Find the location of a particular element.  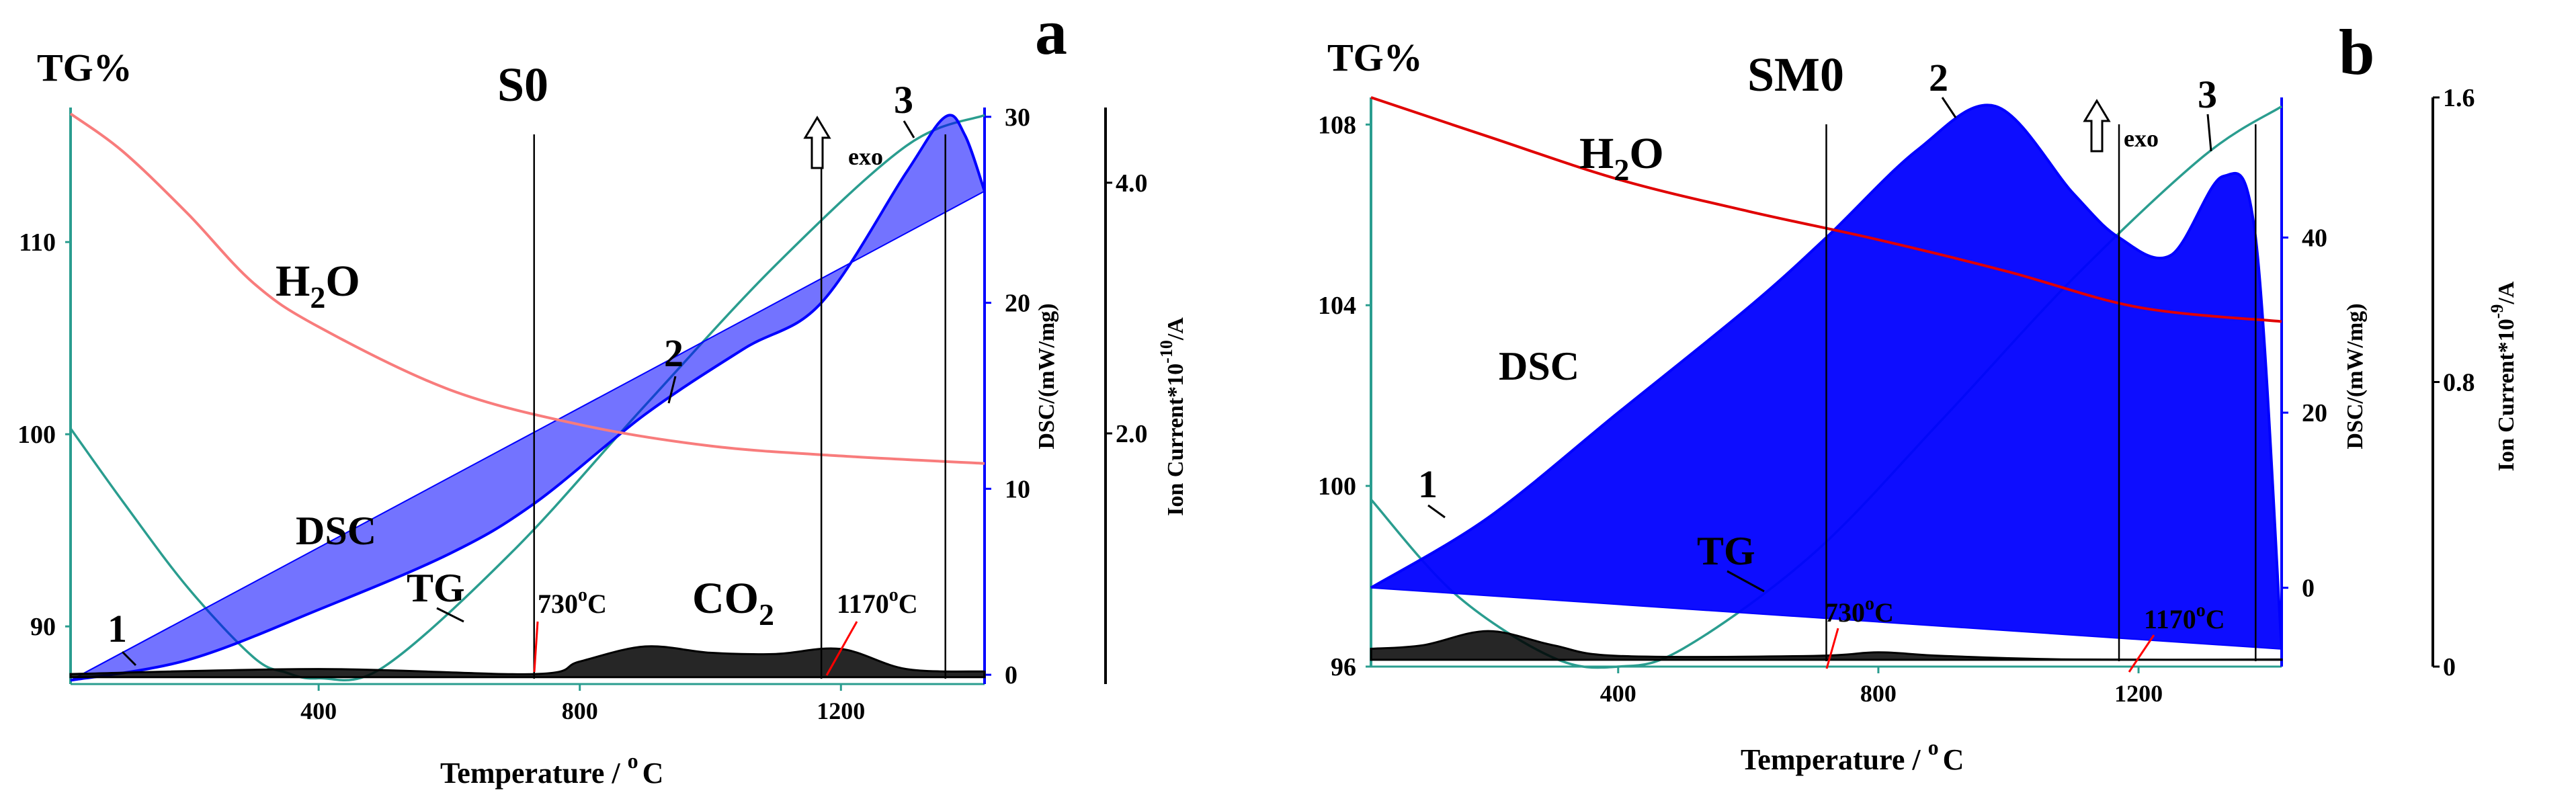

panel-b-title: SM0 is located at coordinates (1795, 74).